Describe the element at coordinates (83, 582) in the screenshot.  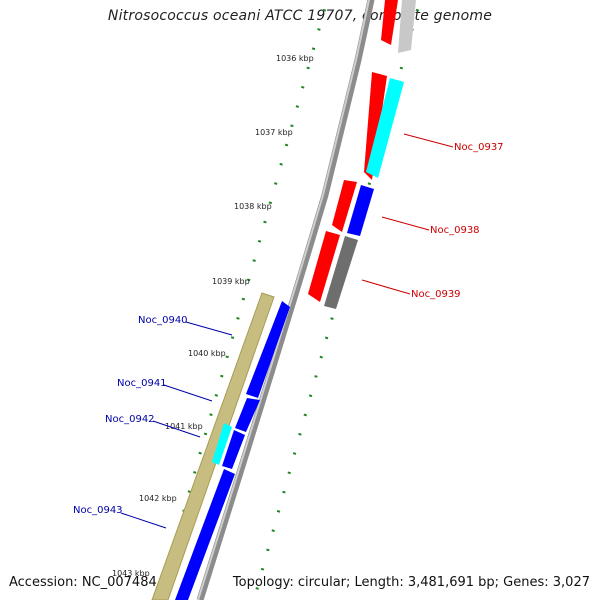
I see `accession-text: Accession: NC_007484` at that location.